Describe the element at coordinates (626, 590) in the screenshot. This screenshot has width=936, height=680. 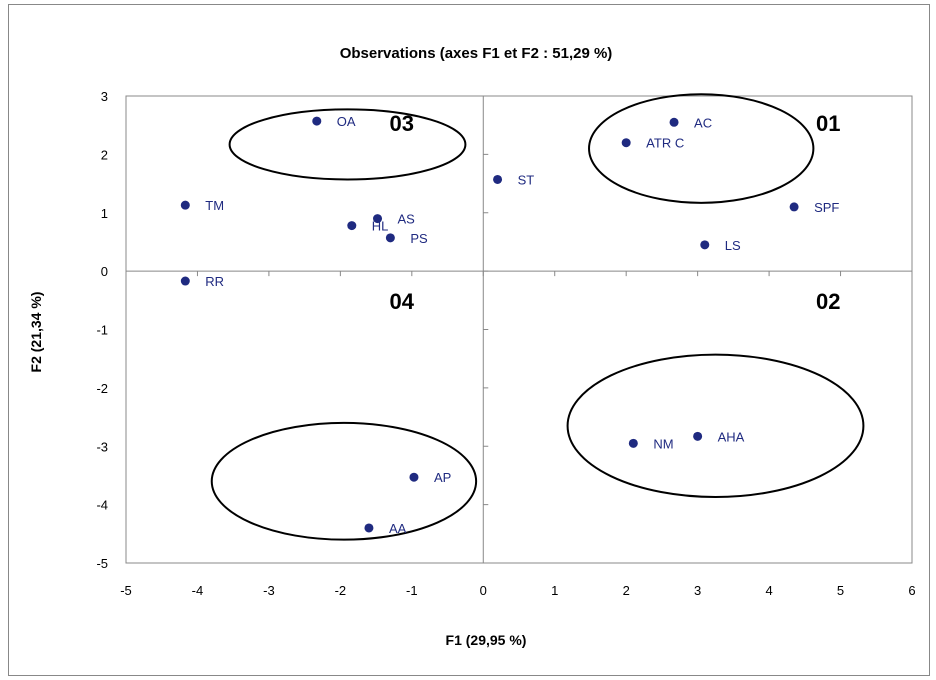
I see `x-tick-label: 2` at that location.